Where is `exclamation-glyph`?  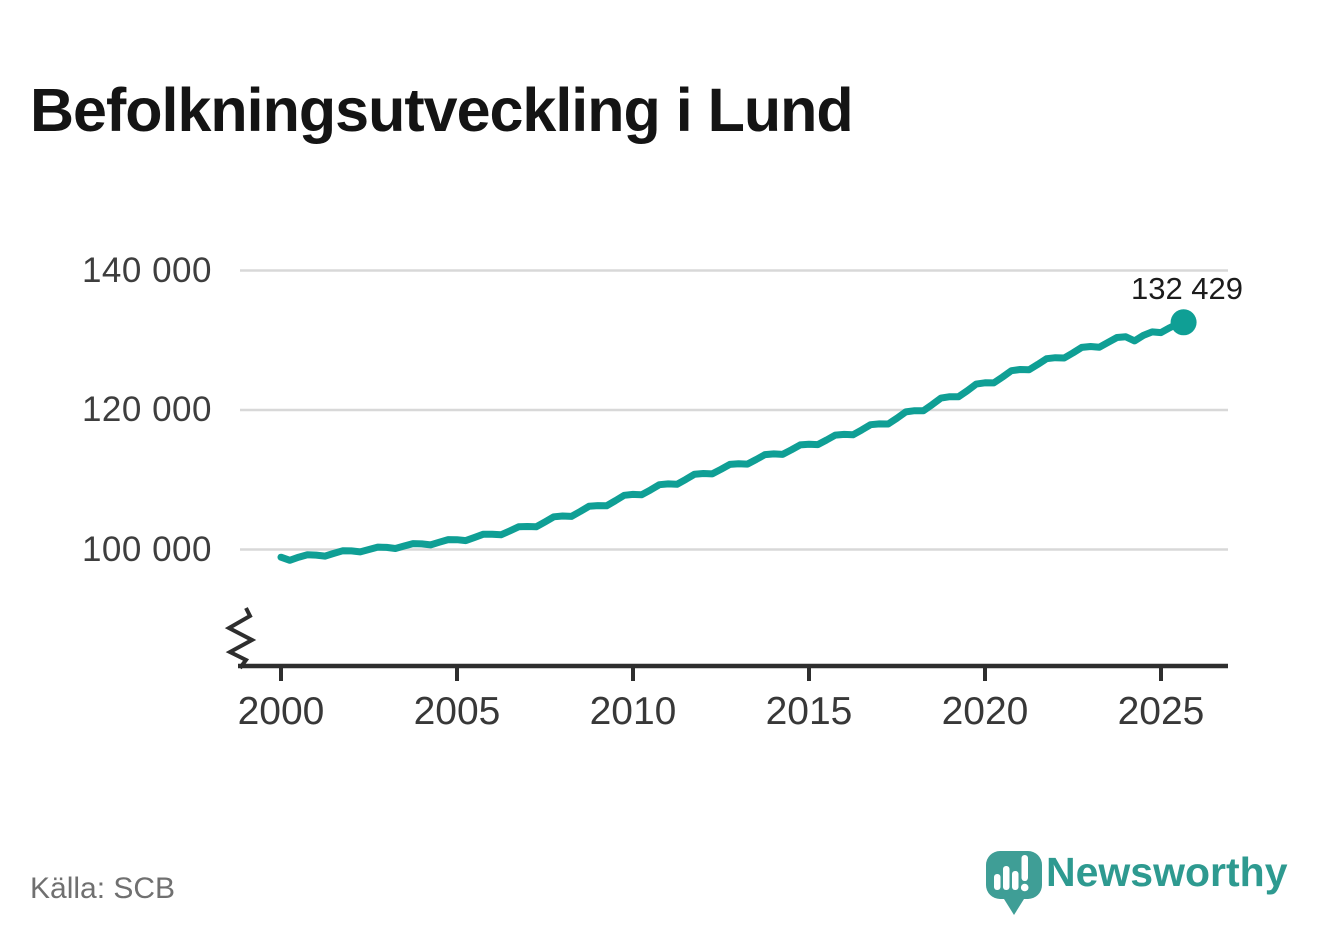
exclamation-glyph is located at coordinates (1024, 873).